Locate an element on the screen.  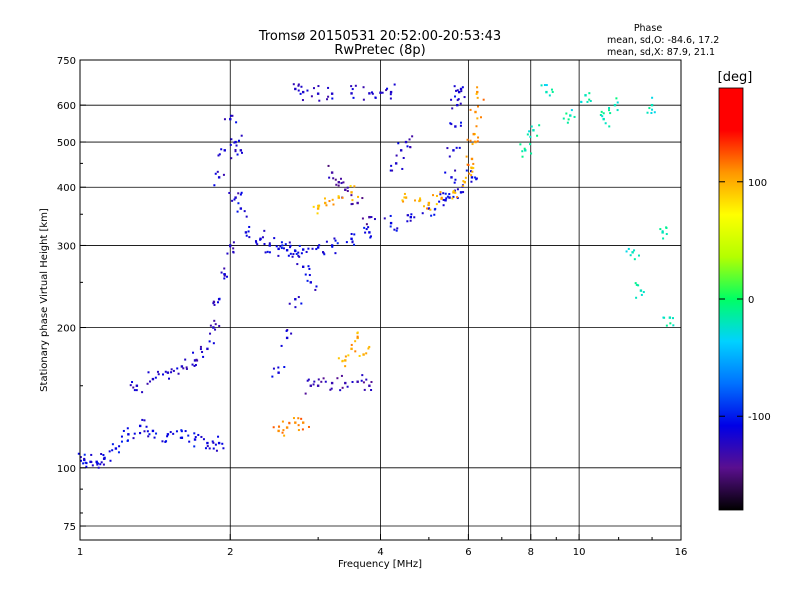
y-tick-label: 300 is located at coordinates (66, 246).